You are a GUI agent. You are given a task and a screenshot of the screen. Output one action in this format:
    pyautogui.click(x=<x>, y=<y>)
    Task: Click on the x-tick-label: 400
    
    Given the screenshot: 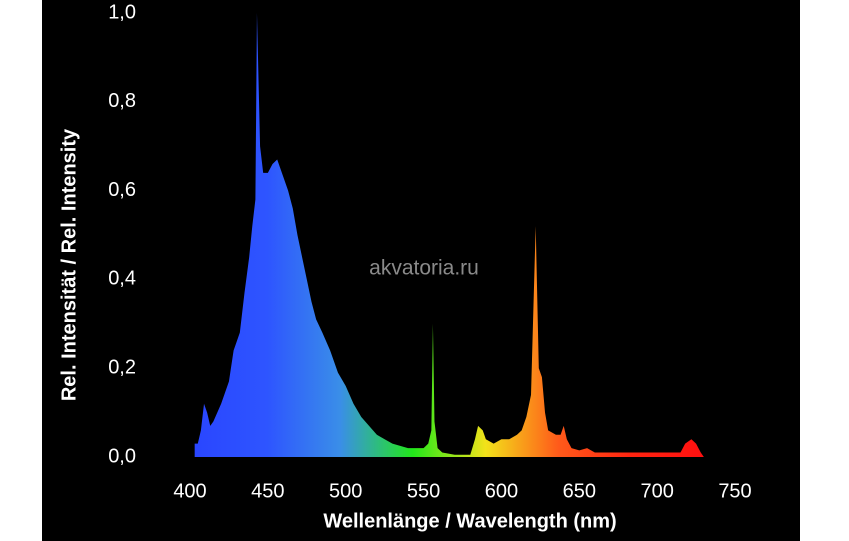 What is the action you would take?
    pyautogui.click(x=189, y=491)
    